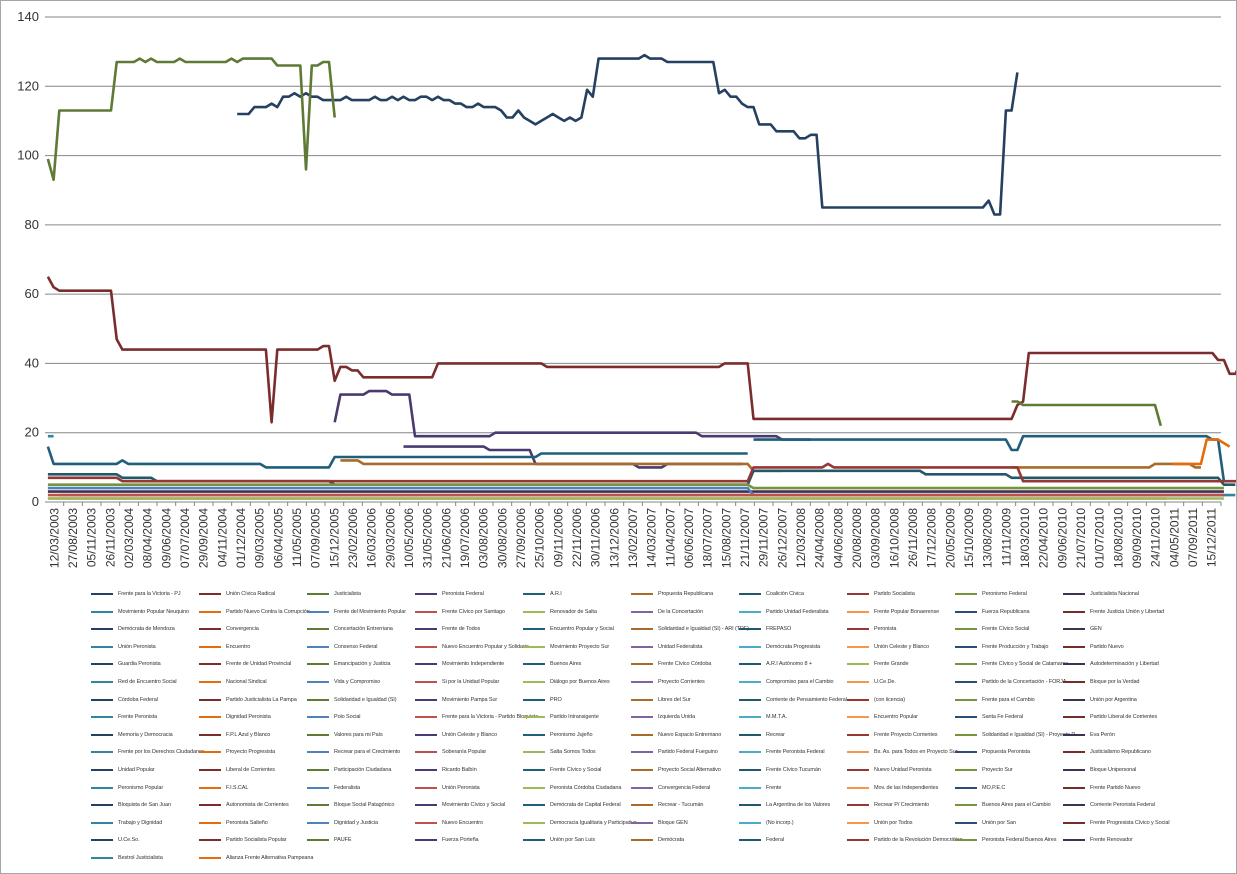 The width and height of the screenshot is (1237, 874). I want to click on legend-label: Democracia Igualitaria y Participativa, so click(593, 822).